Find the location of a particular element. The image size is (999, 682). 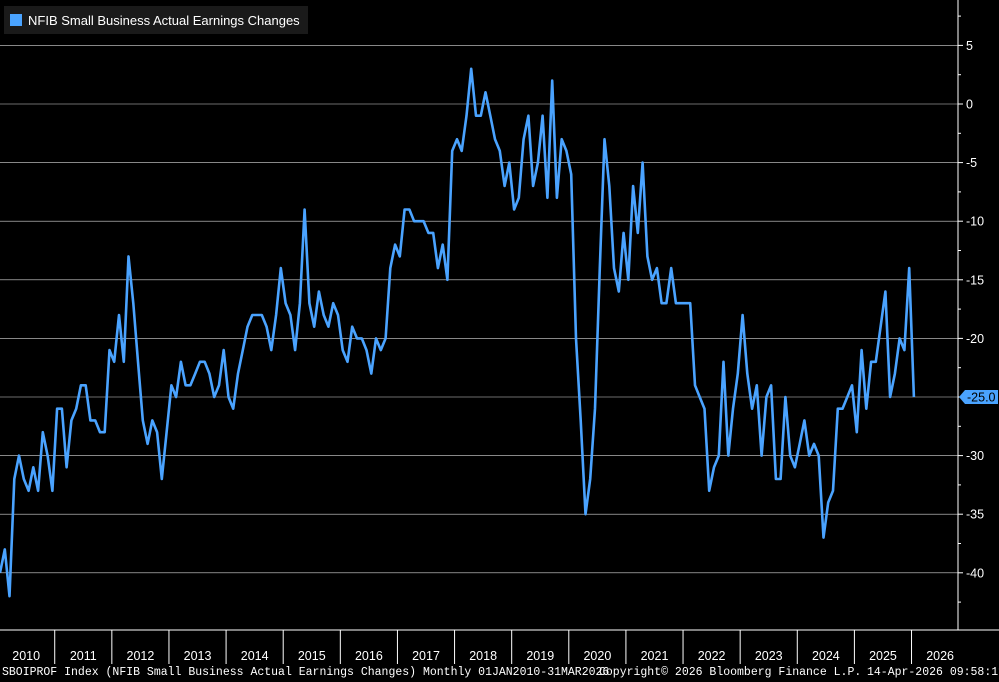

x-tick-label: 2010 is located at coordinates (26, 656).